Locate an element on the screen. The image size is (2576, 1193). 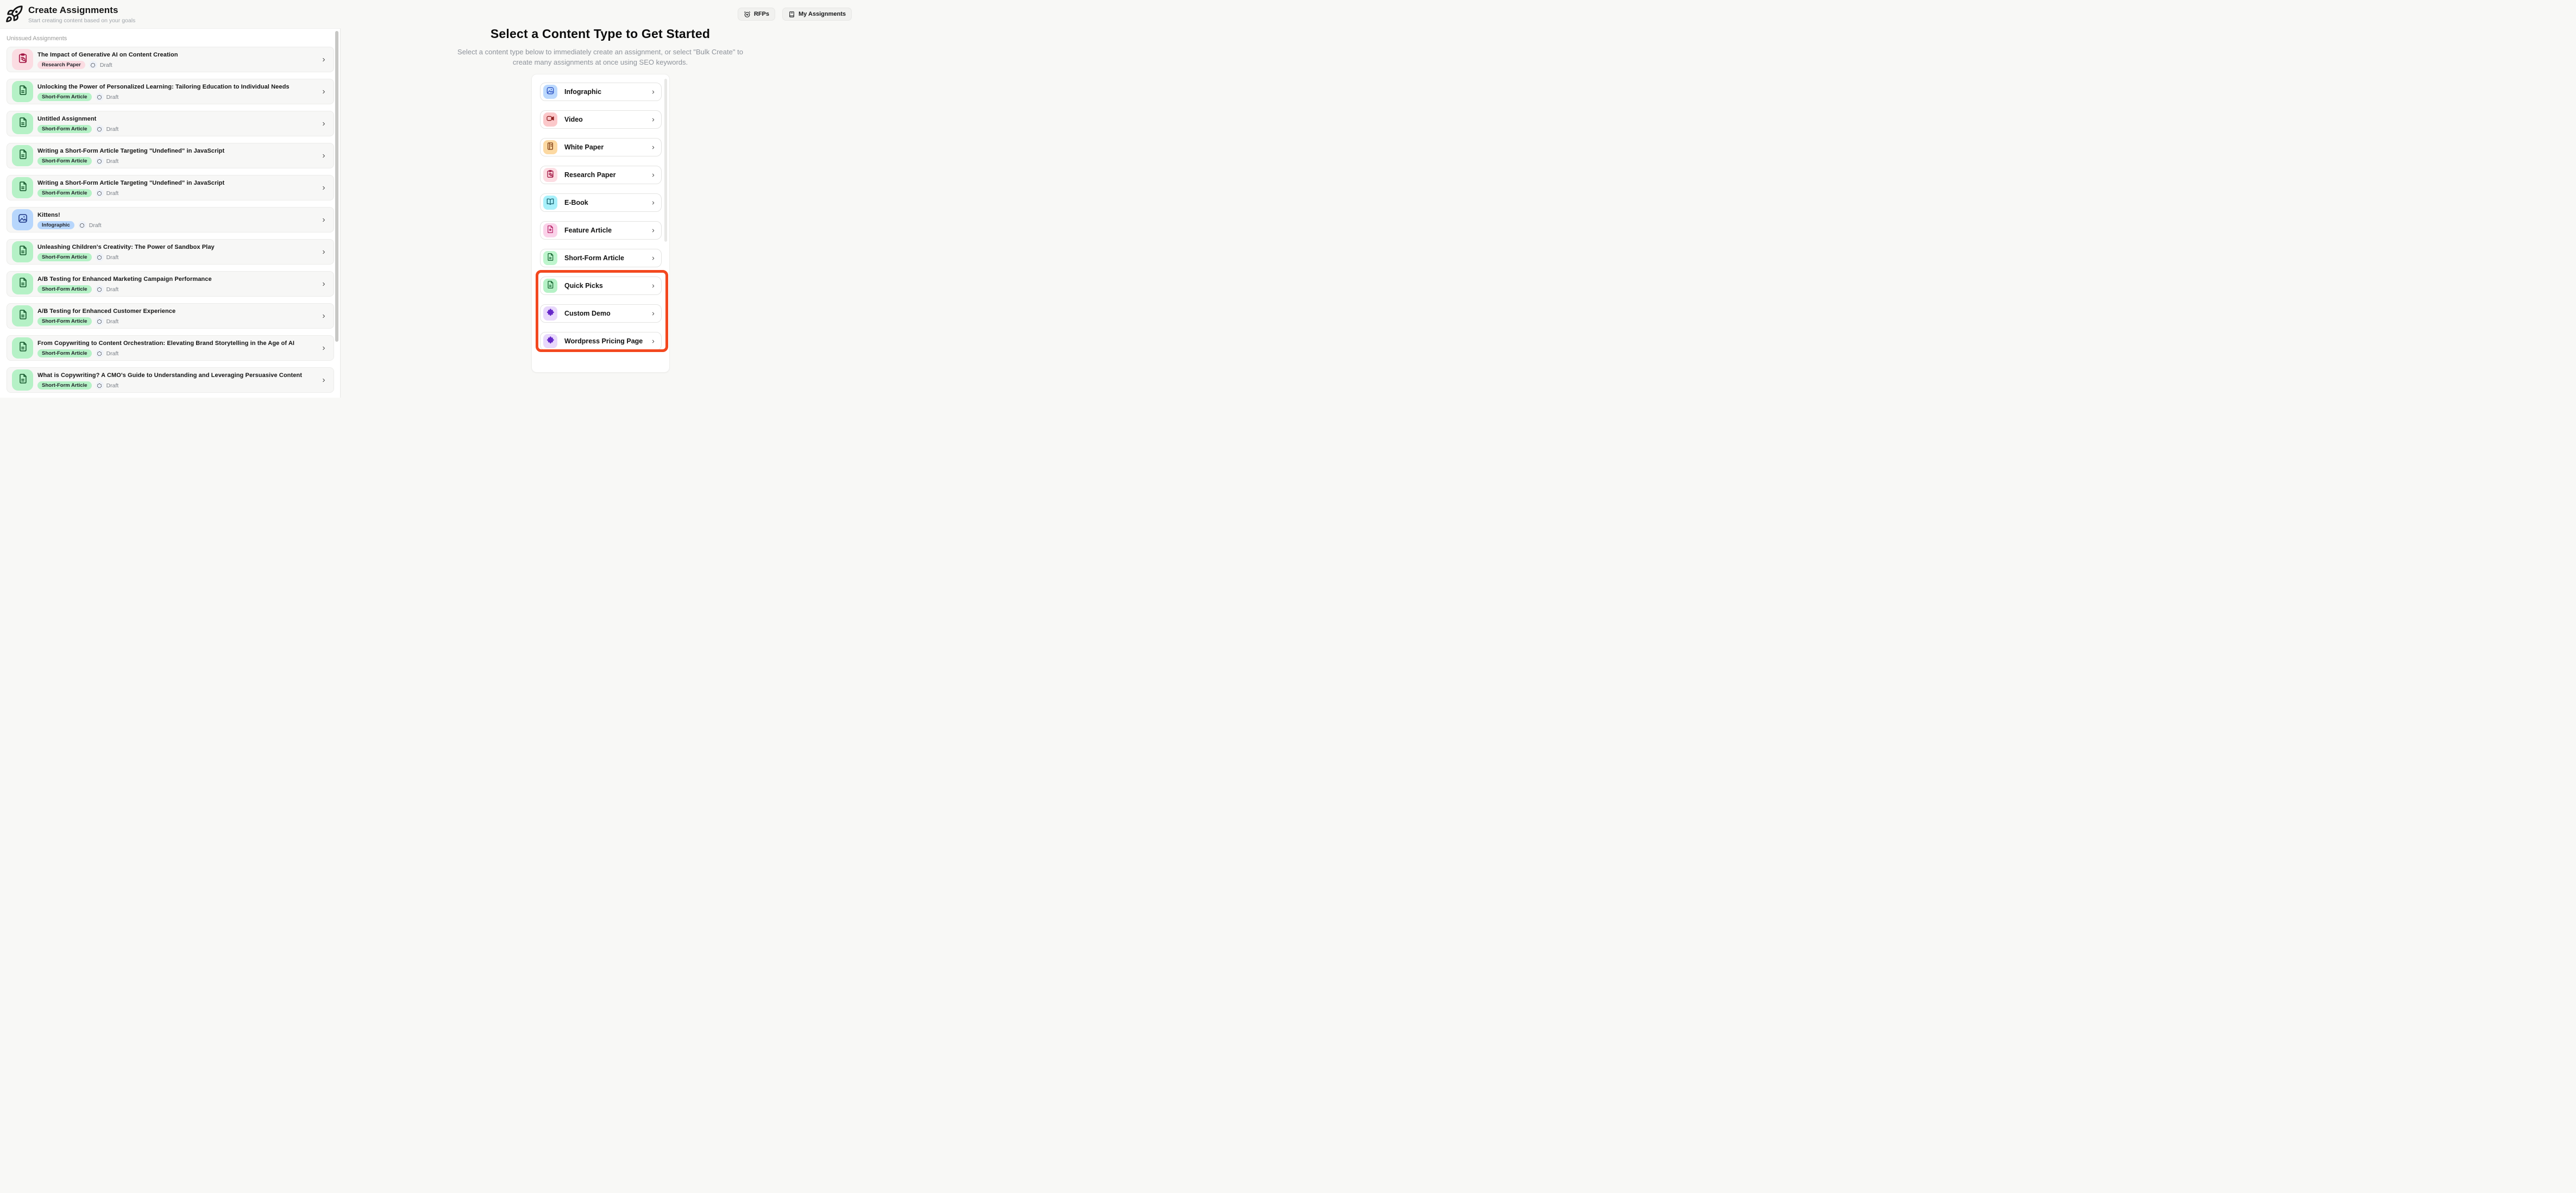
content-type-item: Feature Article is located at coordinates (601, 230).